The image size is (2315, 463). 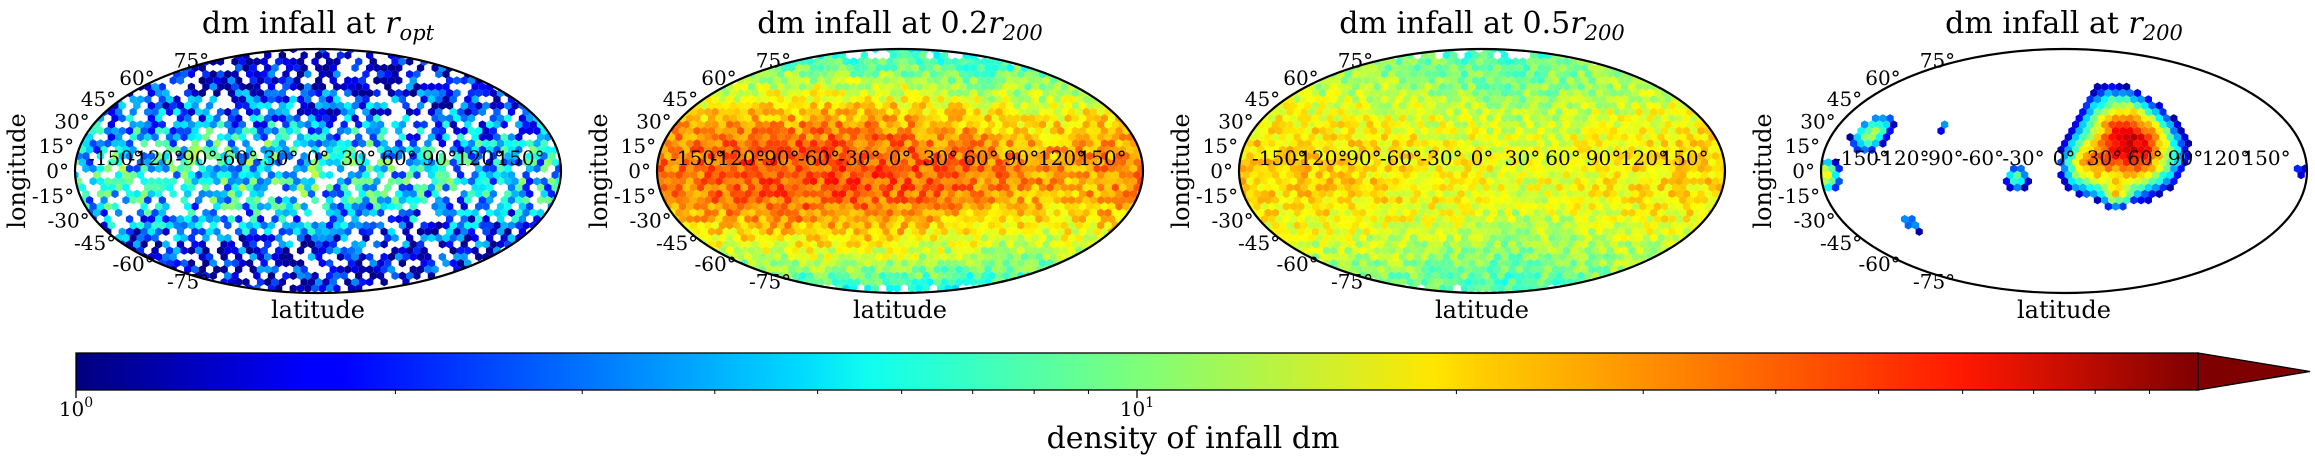 I want to click on y-tick-label: 45°, so click(x=680, y=99).